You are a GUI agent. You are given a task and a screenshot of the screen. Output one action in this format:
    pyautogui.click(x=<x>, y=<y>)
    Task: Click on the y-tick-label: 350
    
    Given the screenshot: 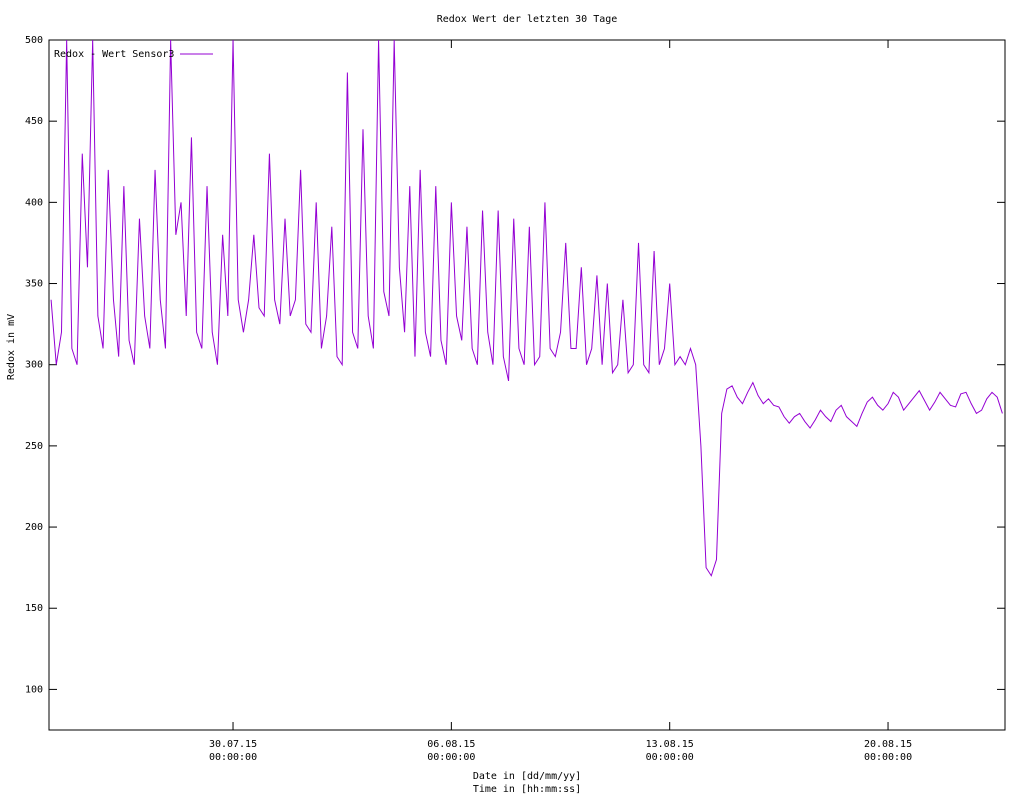 What is the action you would take?
    pyautogui.click(x=34, y=284)
    